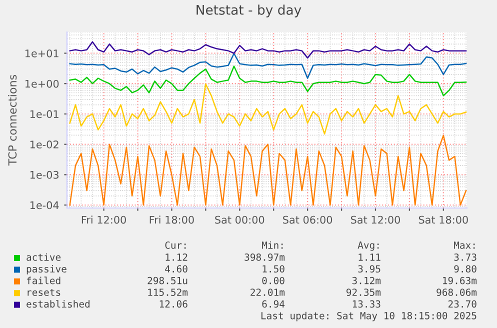  Describe the element at coordinates (462, 304) in the screenshot. I see `text: 23.70` at that location.